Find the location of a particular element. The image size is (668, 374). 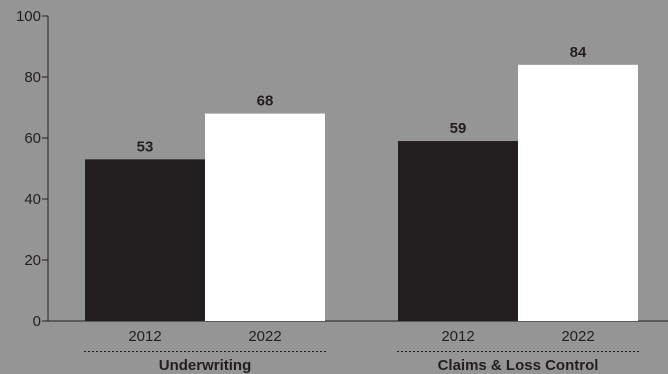

y-tick-label: 60 is located at coordinates (32, 138).